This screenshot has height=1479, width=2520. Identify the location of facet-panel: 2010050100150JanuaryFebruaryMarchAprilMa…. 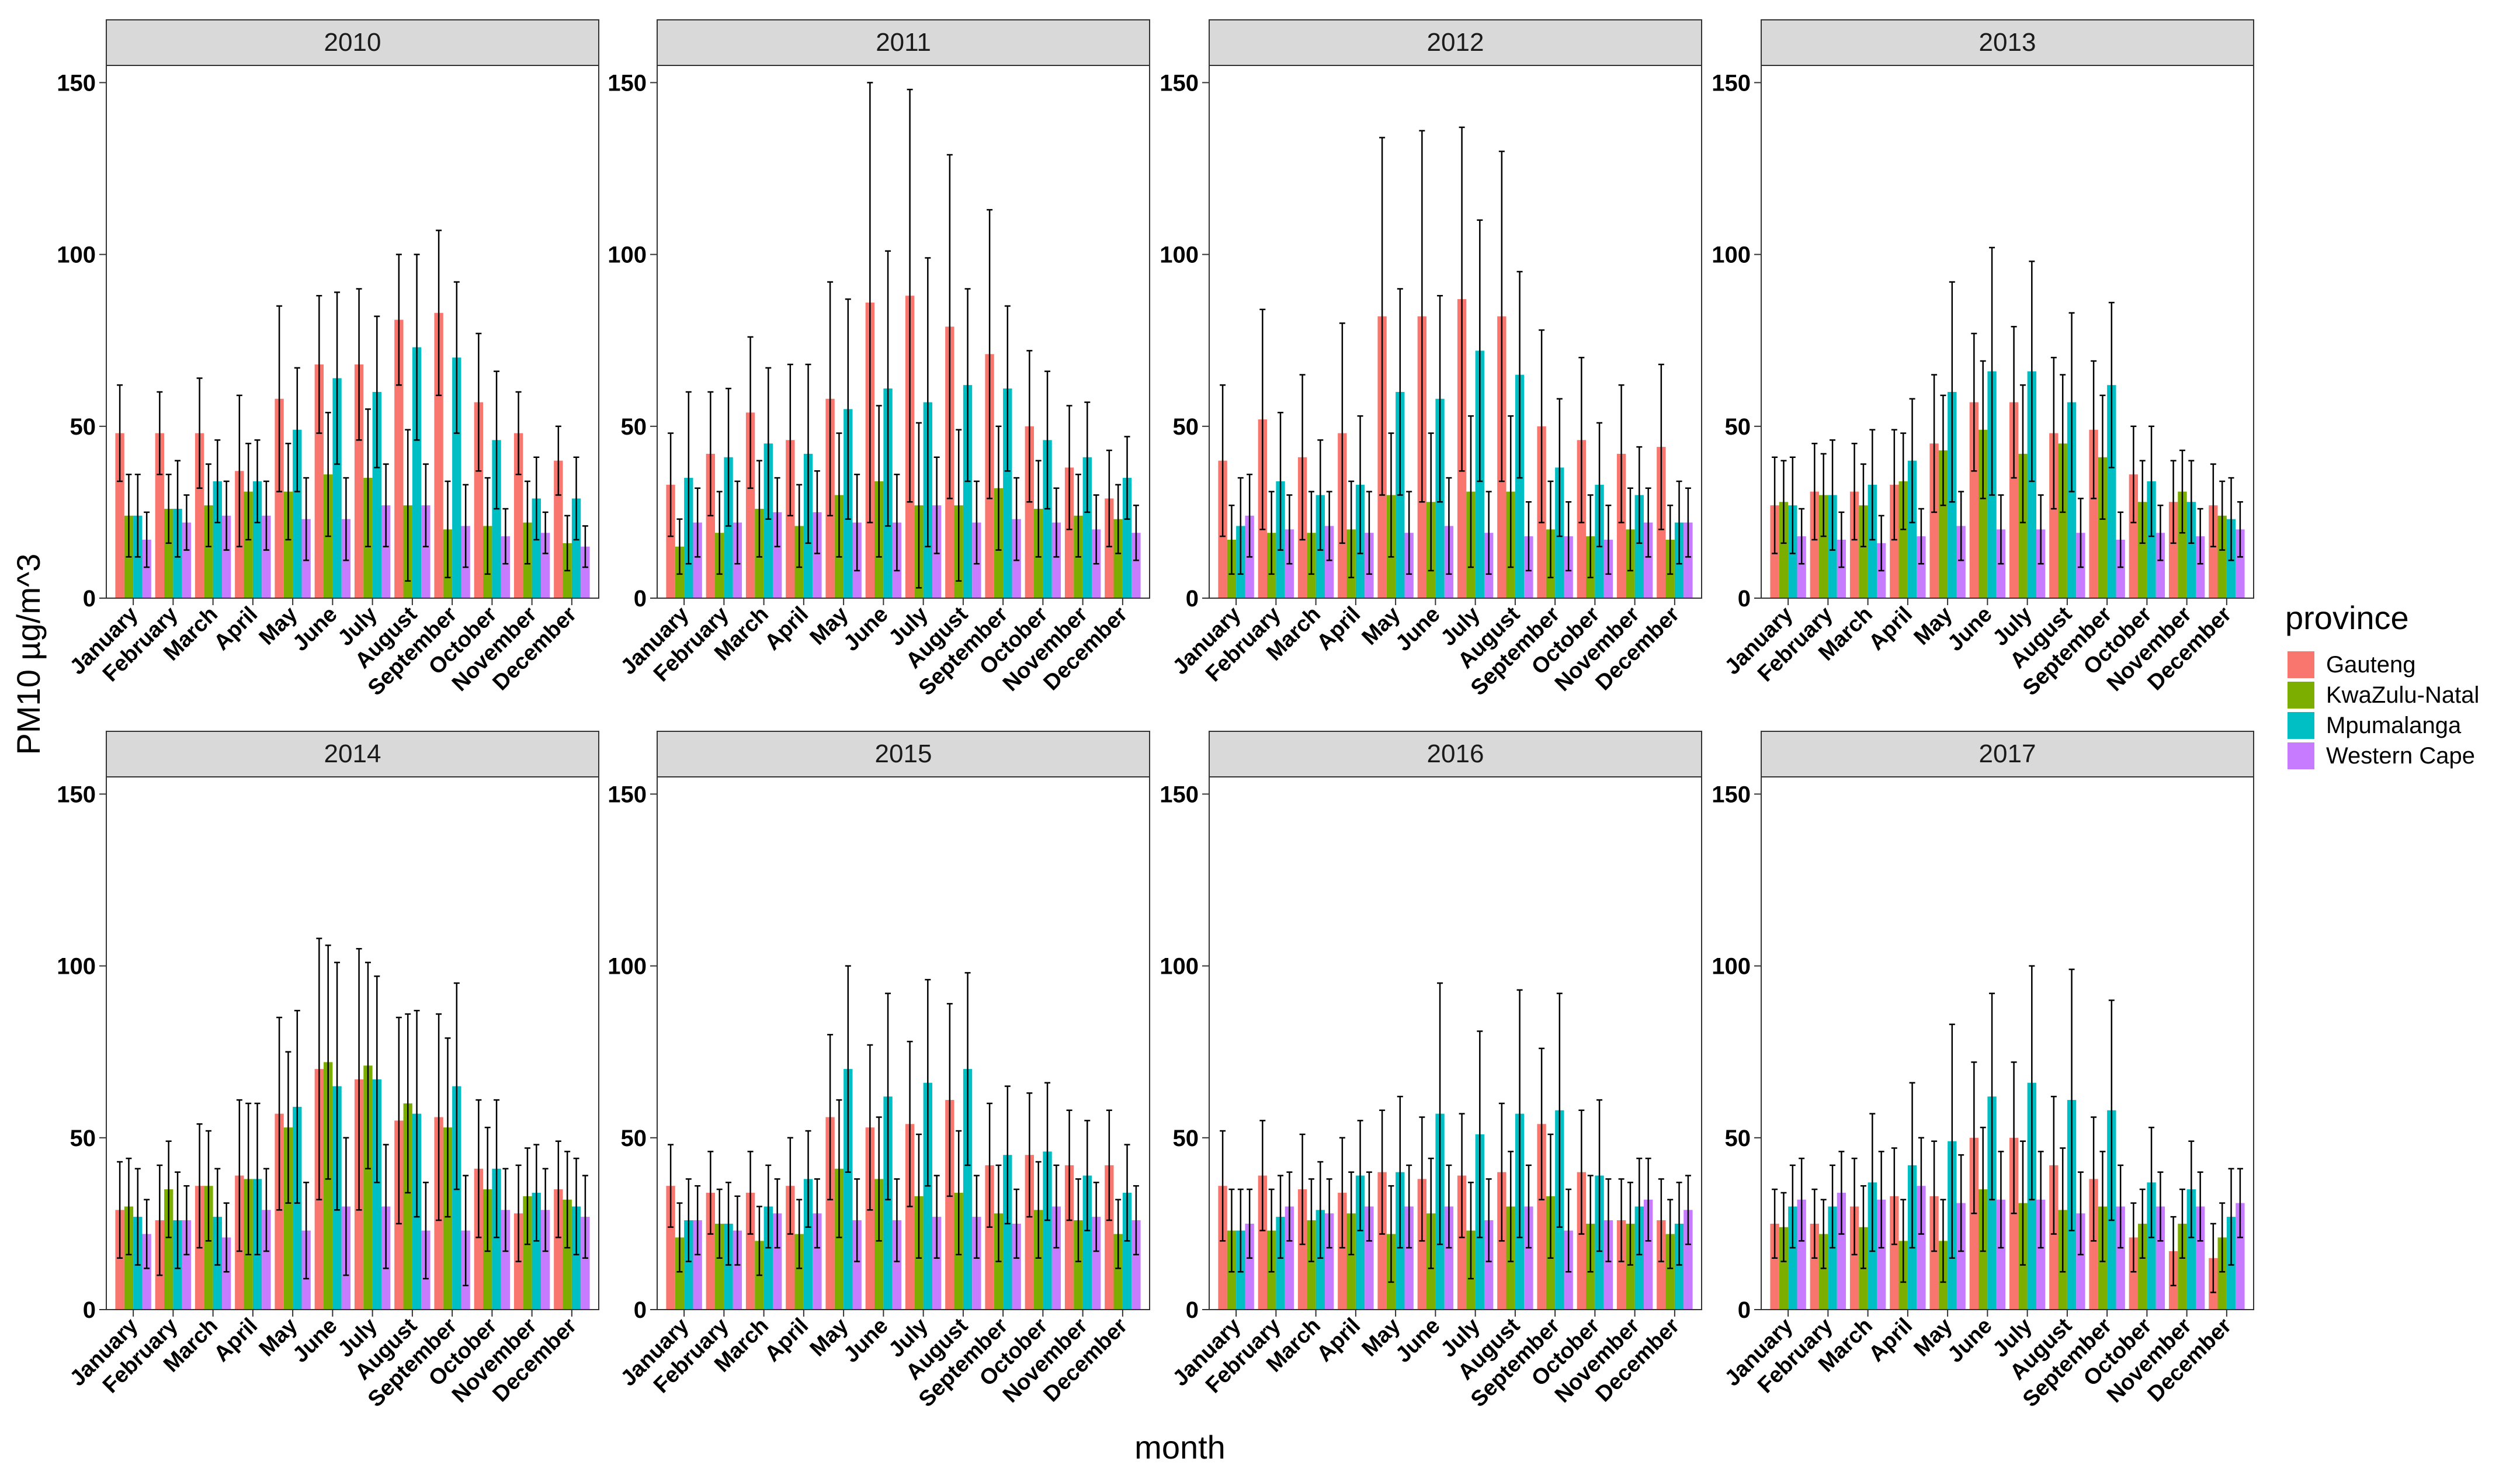
(328, 359).